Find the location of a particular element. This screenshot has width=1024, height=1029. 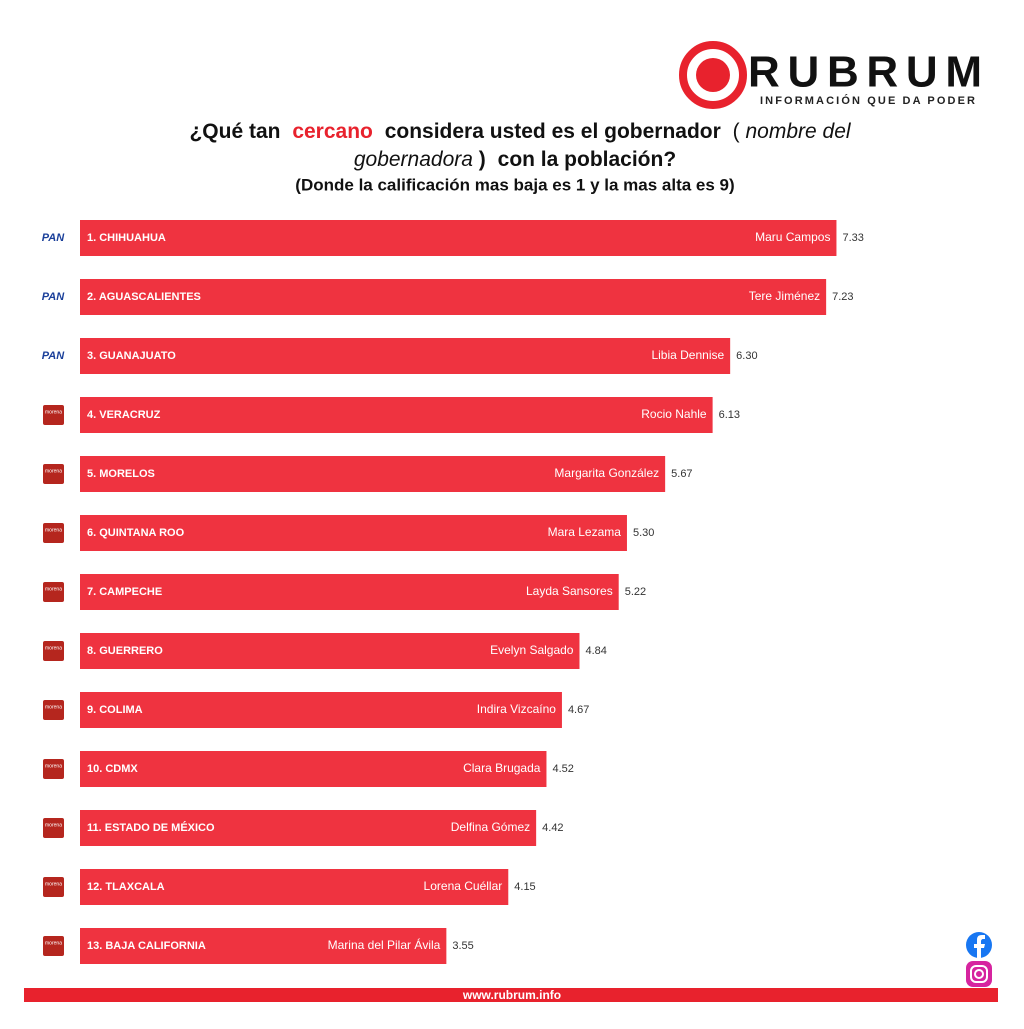

value-label: 4.52 is located at coordinates (562, 769).